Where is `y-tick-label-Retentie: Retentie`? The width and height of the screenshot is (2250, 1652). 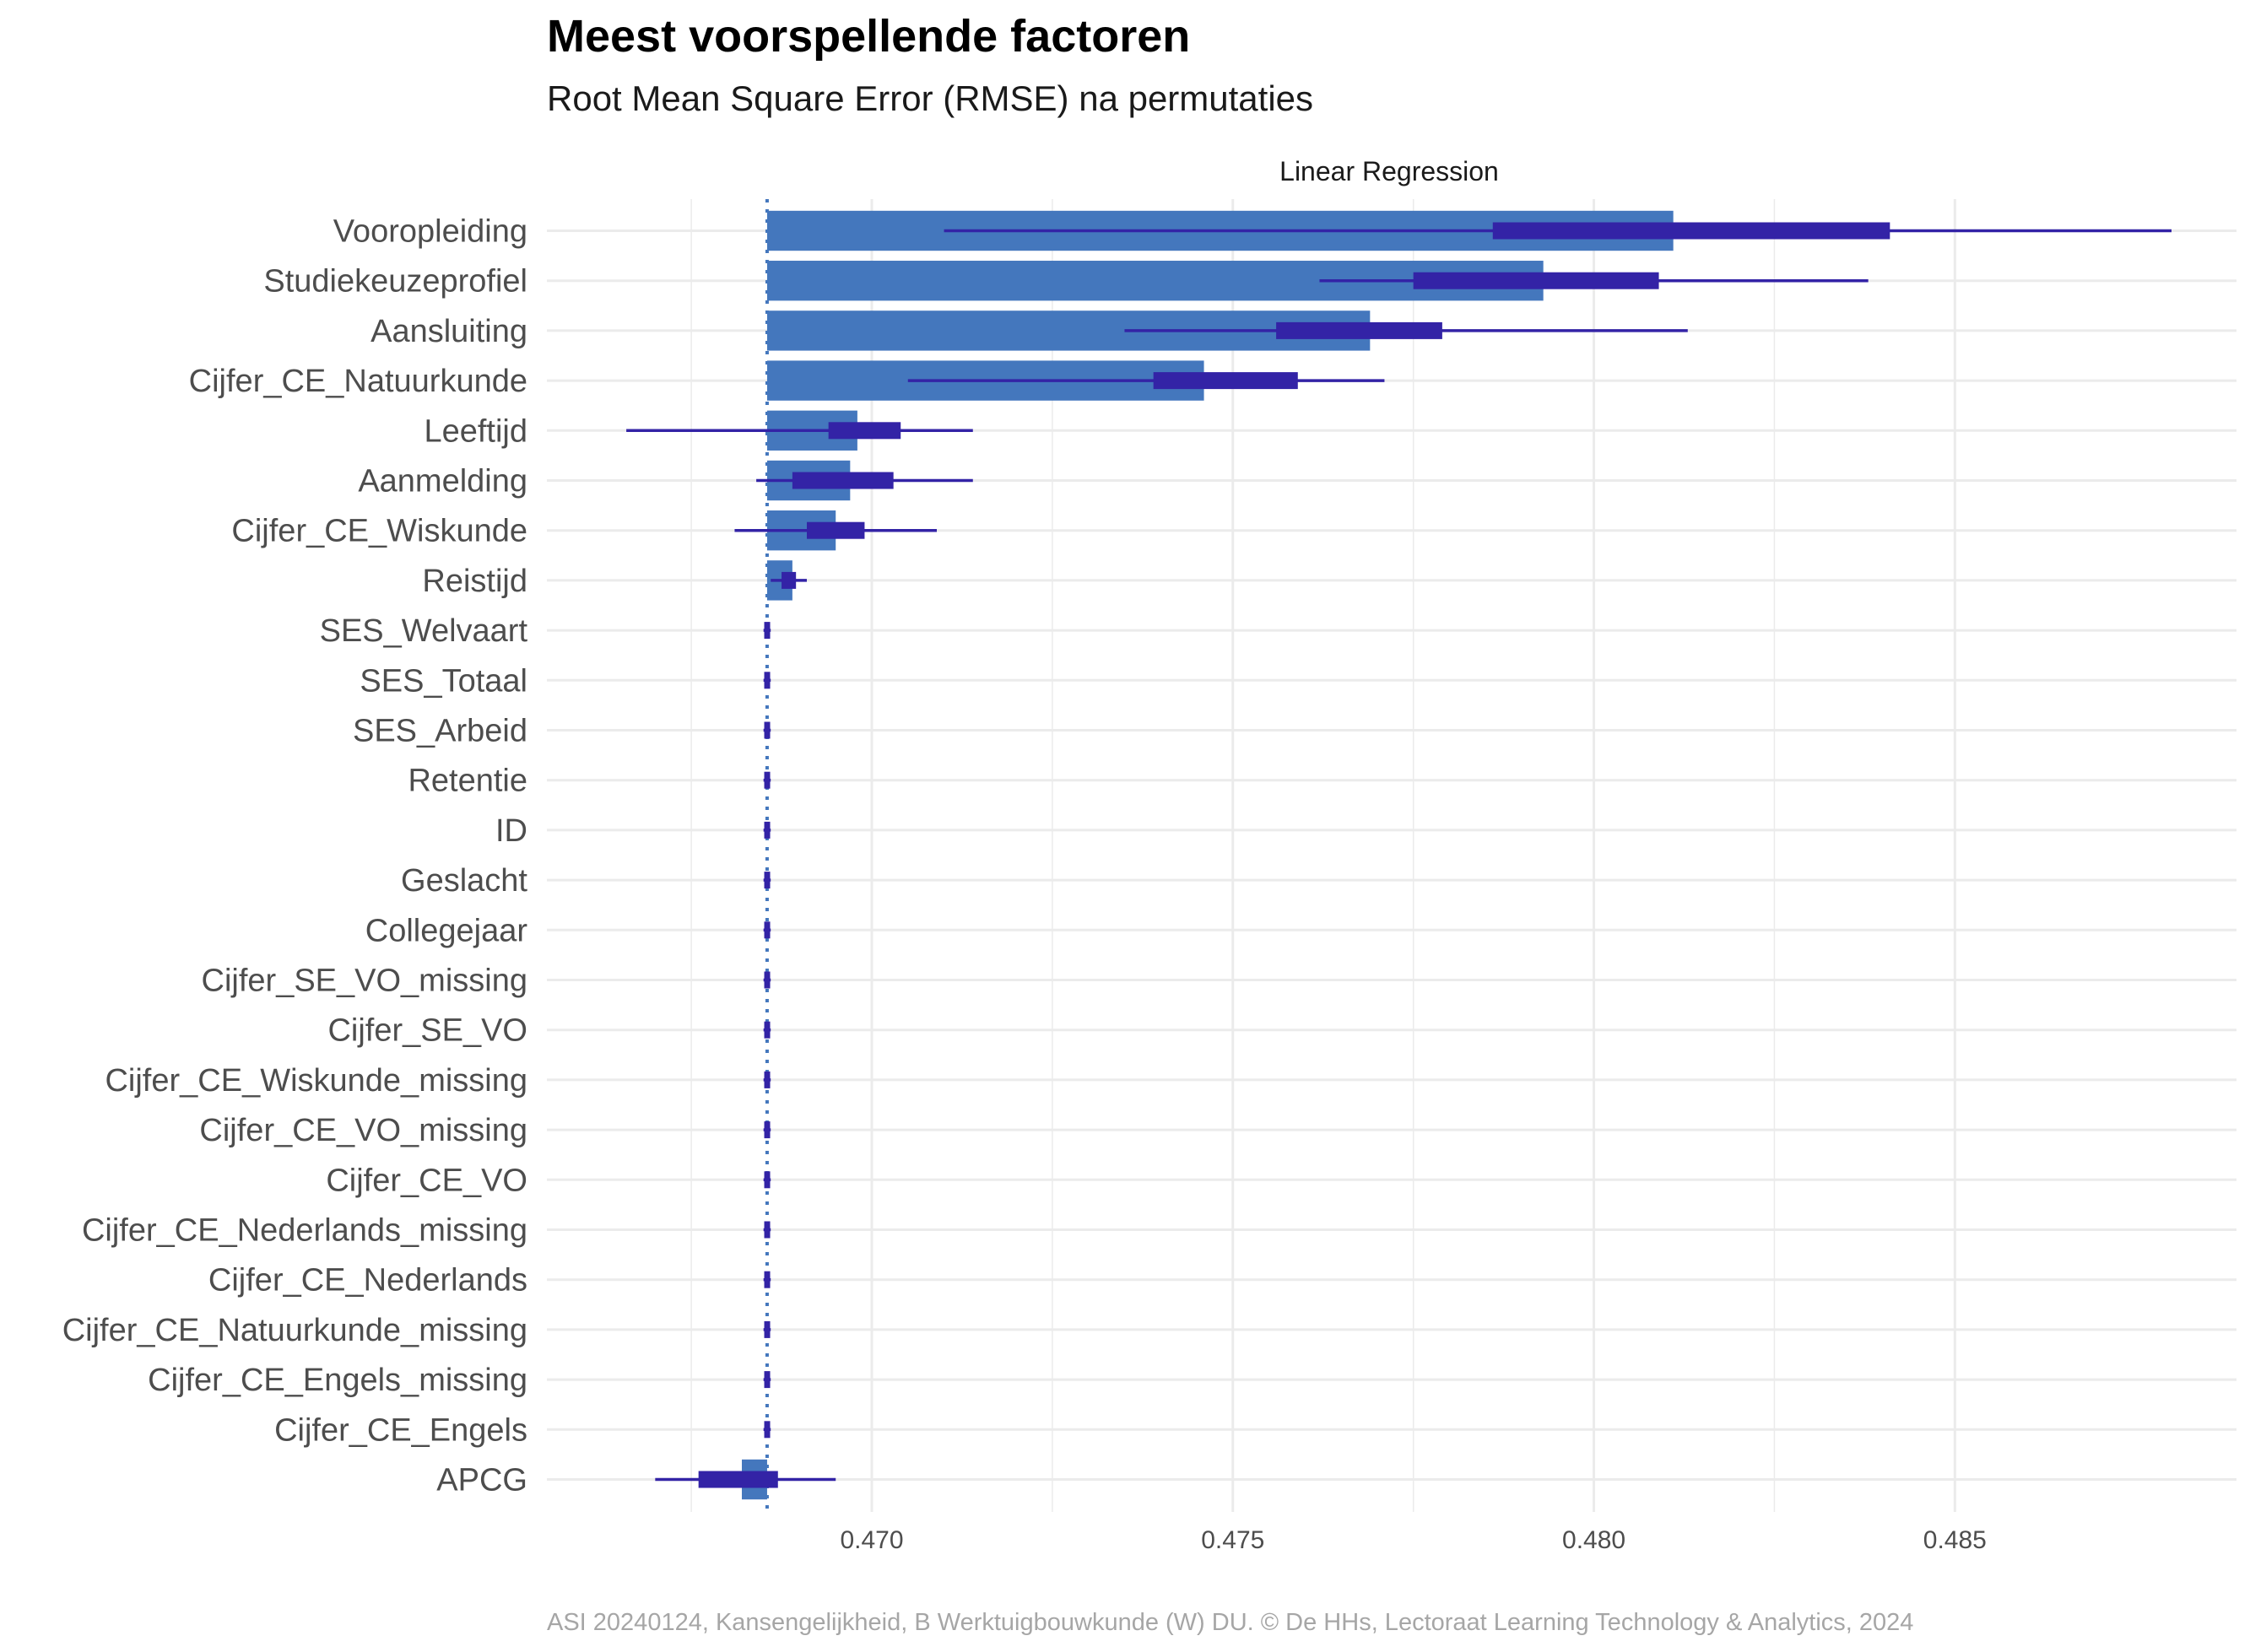 y-tick-label-Retentie: Retentie is located at coordinates (467, 781).